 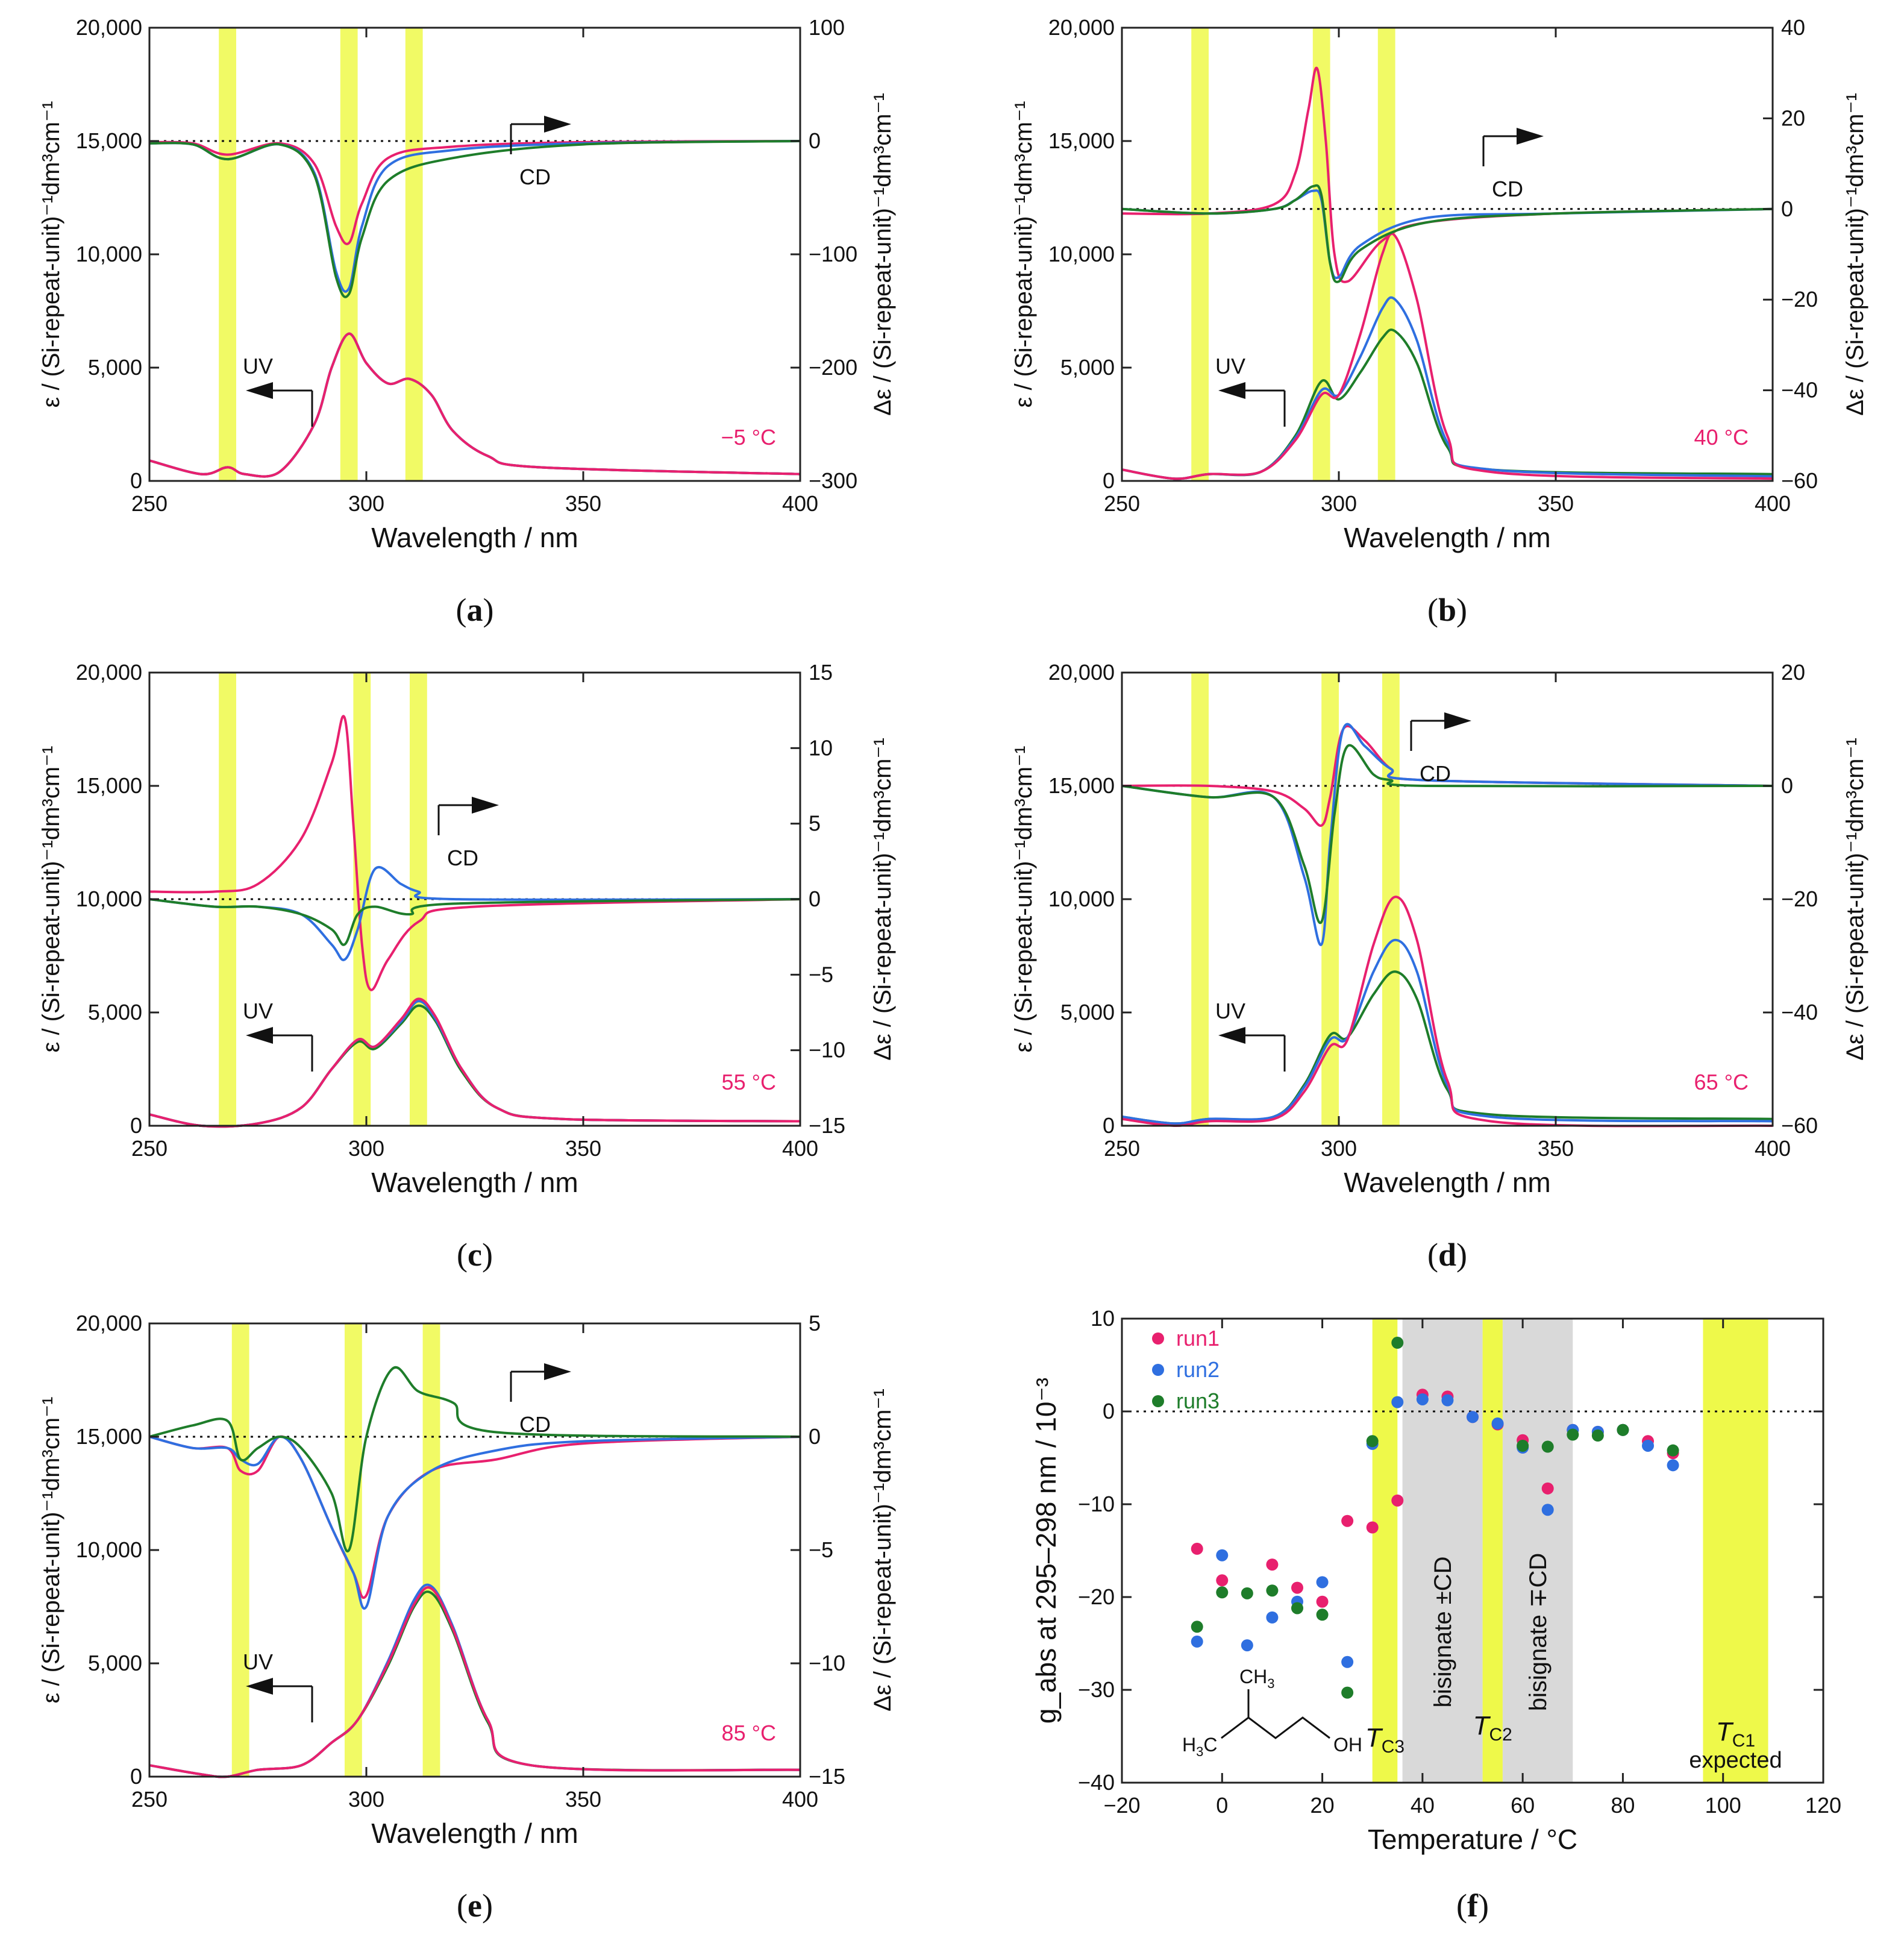 I want to click on y-right-tick-label: −10, so click(x=827, y=1050).